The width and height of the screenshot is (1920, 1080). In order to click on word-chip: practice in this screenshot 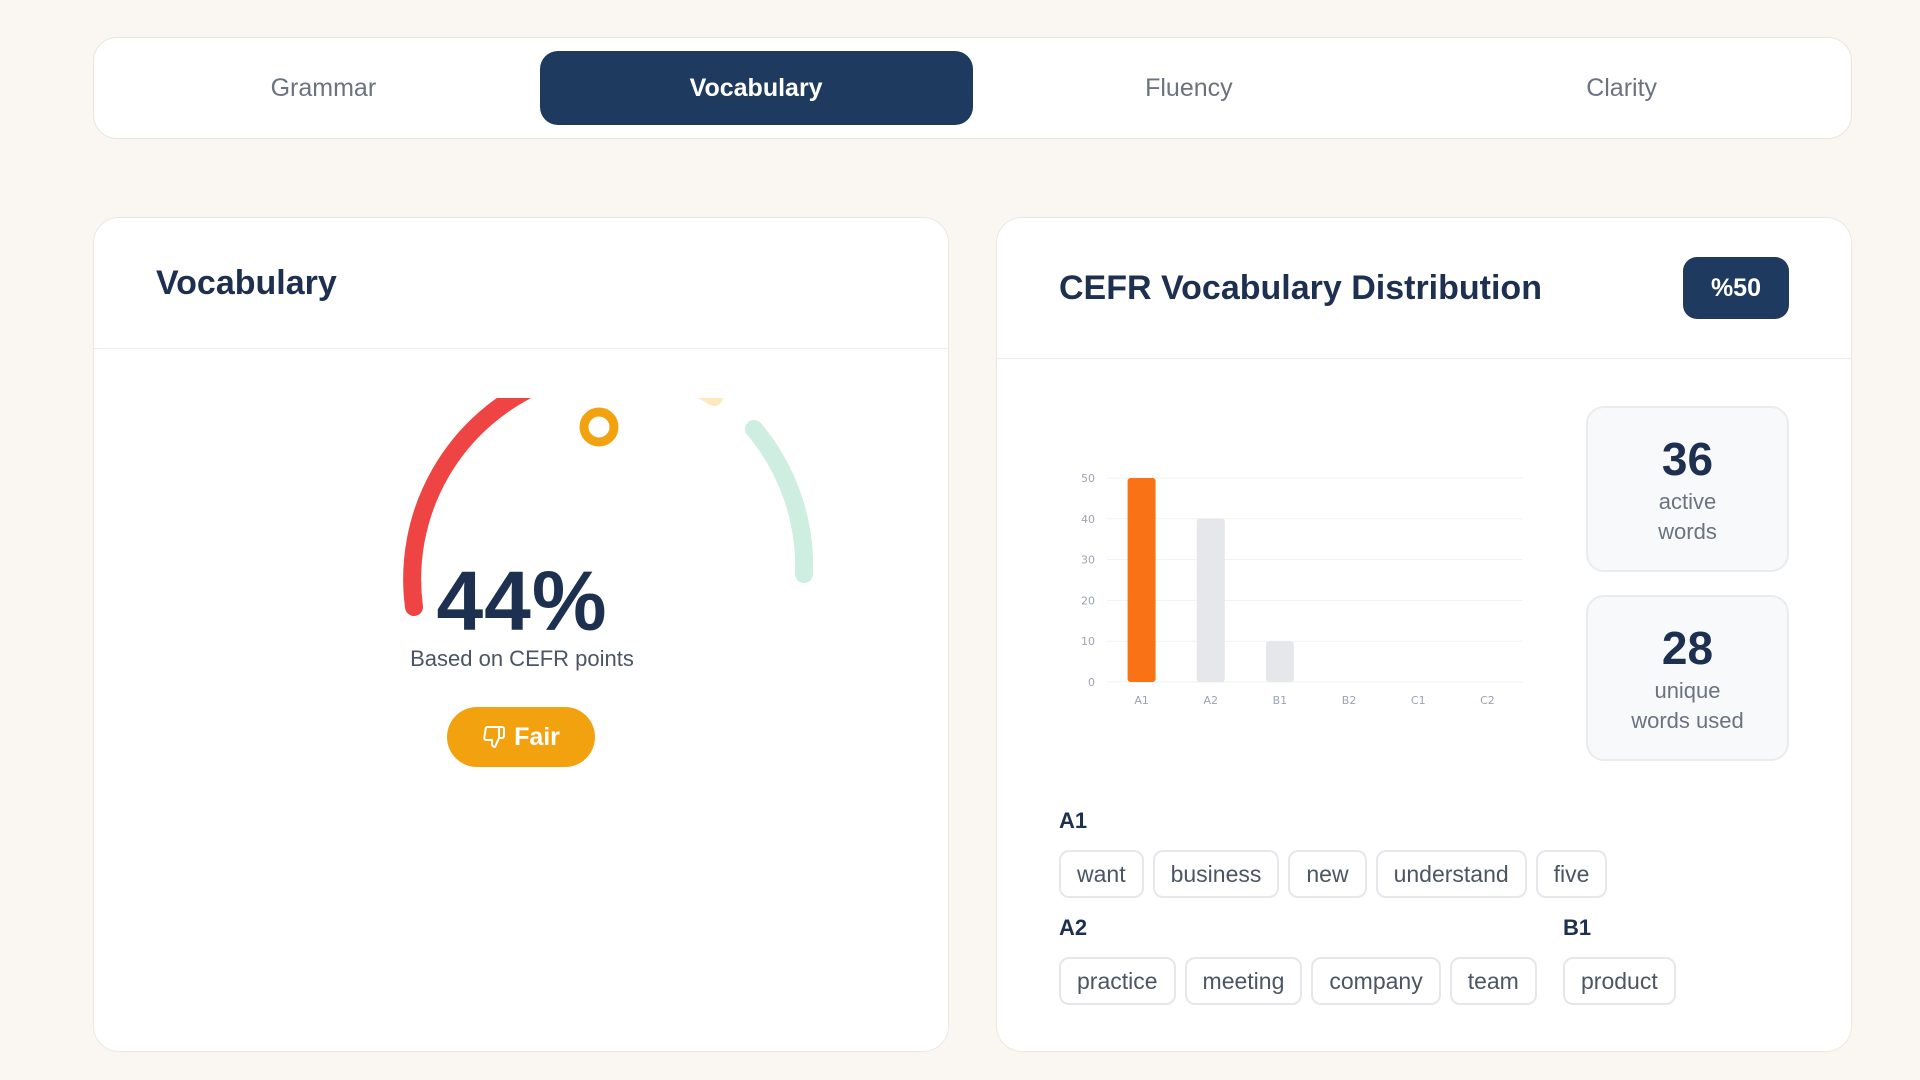, I will do `click(1117, 981)`.